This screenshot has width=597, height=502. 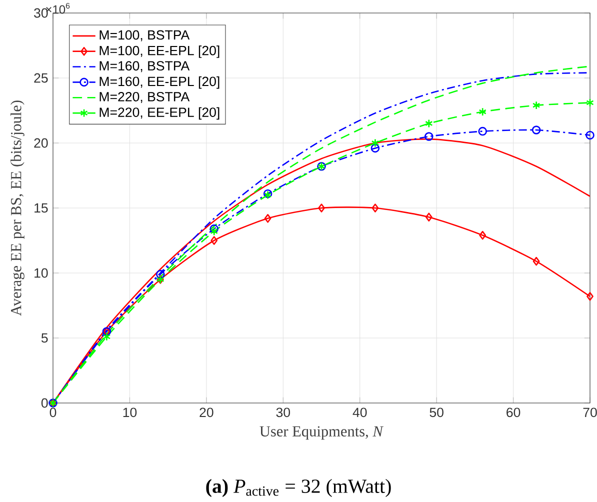 I want to click on x-tick-label: 30, so click(x=283, y=413).